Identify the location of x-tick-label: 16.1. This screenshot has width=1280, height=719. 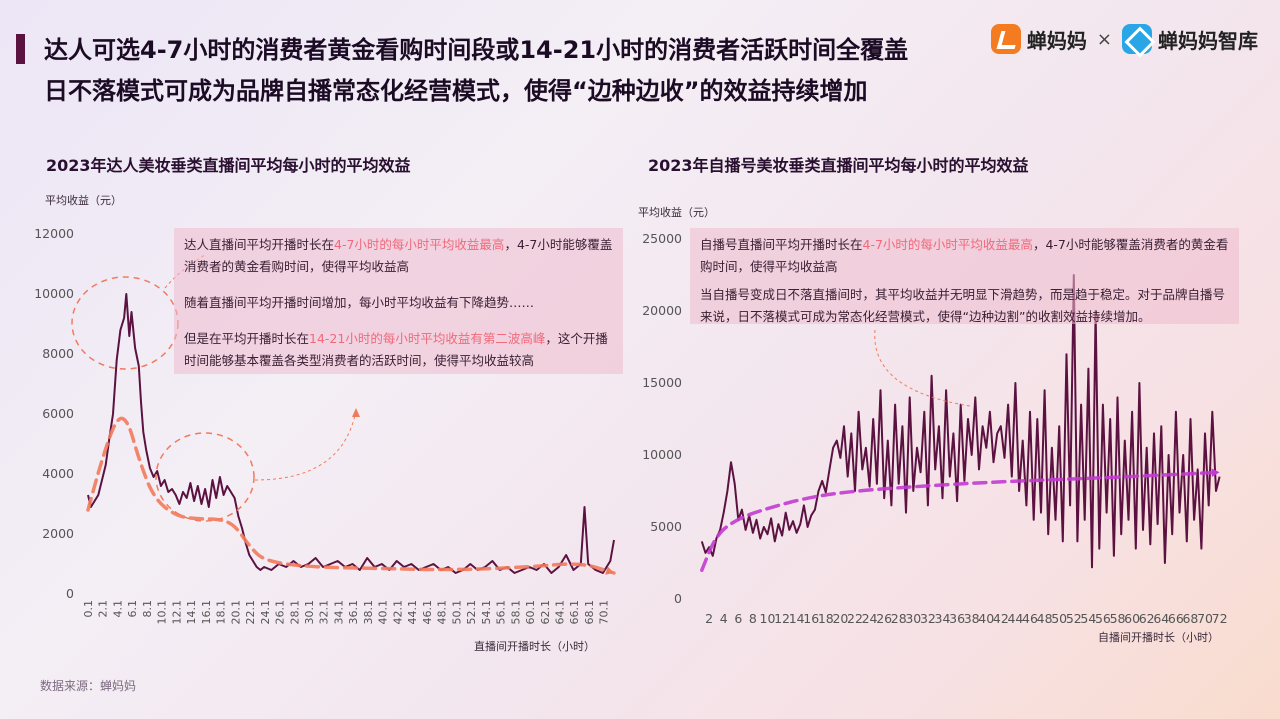
(206, 612).